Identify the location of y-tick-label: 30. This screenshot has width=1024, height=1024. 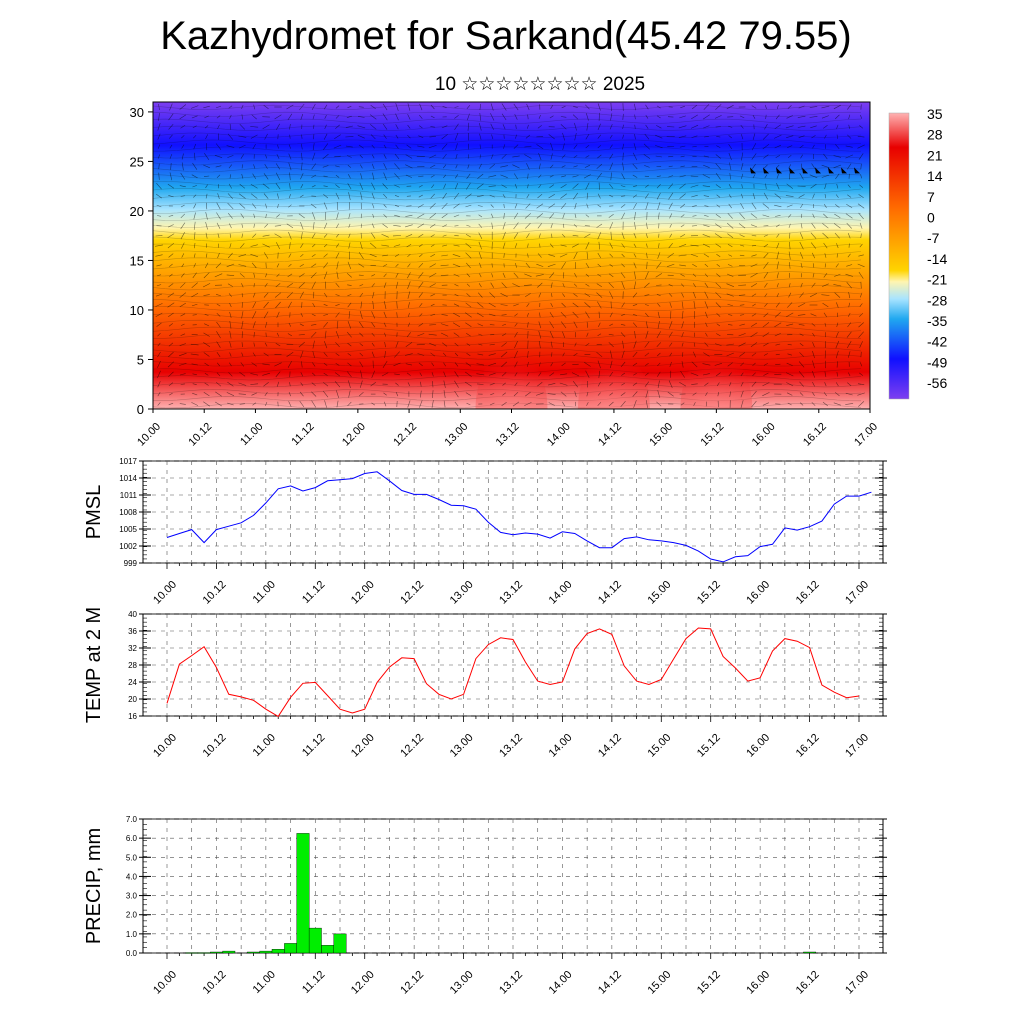
(137, 112).